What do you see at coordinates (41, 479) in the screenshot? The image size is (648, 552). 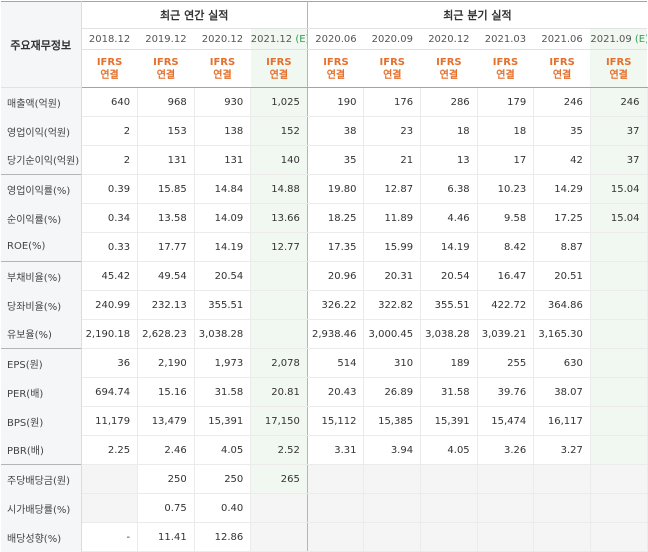 I see `row-label: 주당배당금(원)` at bounding box center [41, 479].